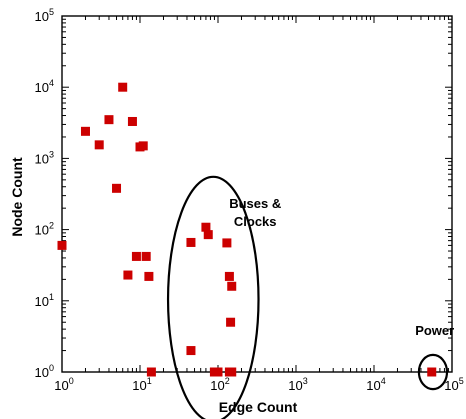 The image size is (466, 419). What do you see at coordinates (44, 229) in the screenshot?
I see `y-tick-label: 10²` at bounding box center [44, 229].